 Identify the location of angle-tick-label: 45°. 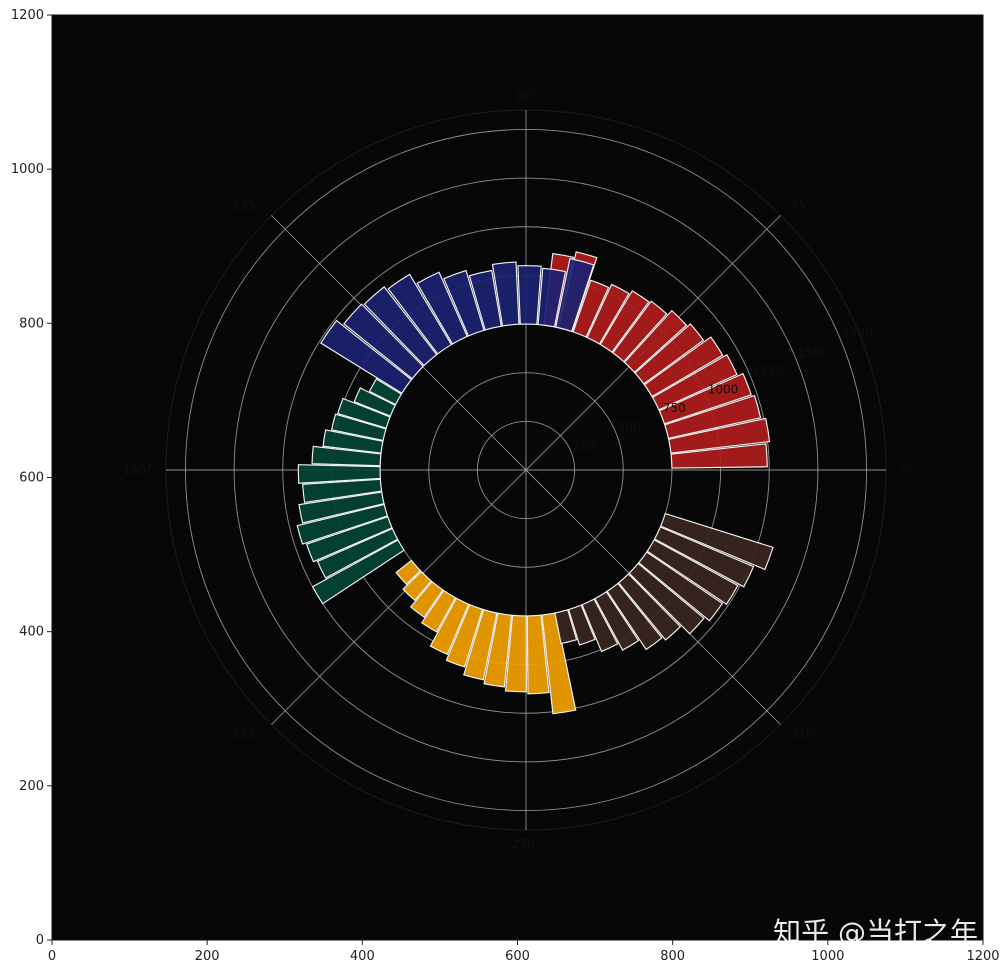
(800, 206).